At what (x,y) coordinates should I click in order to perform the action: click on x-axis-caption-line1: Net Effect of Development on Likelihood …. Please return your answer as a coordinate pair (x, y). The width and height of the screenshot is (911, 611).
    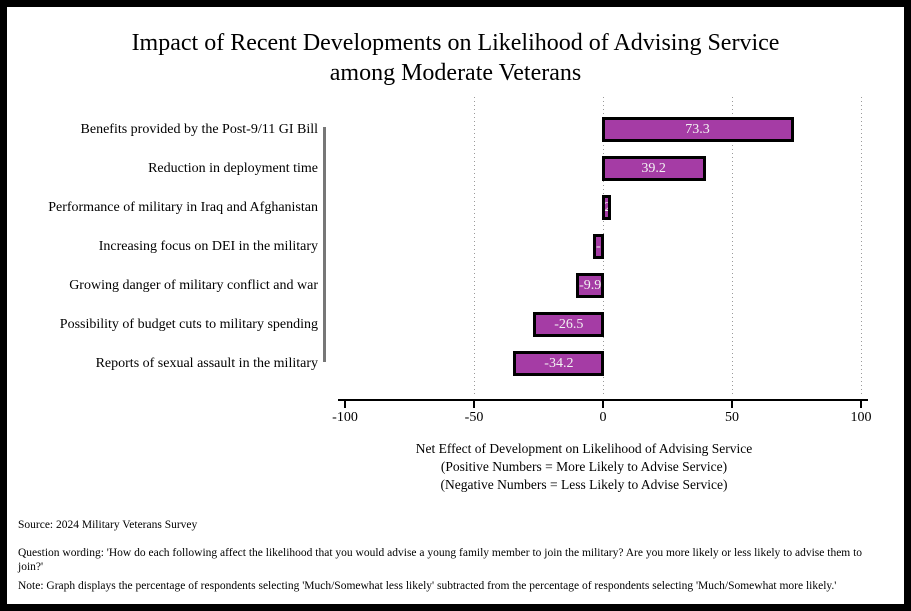
    Looking at the image, I should click on (584, 448).